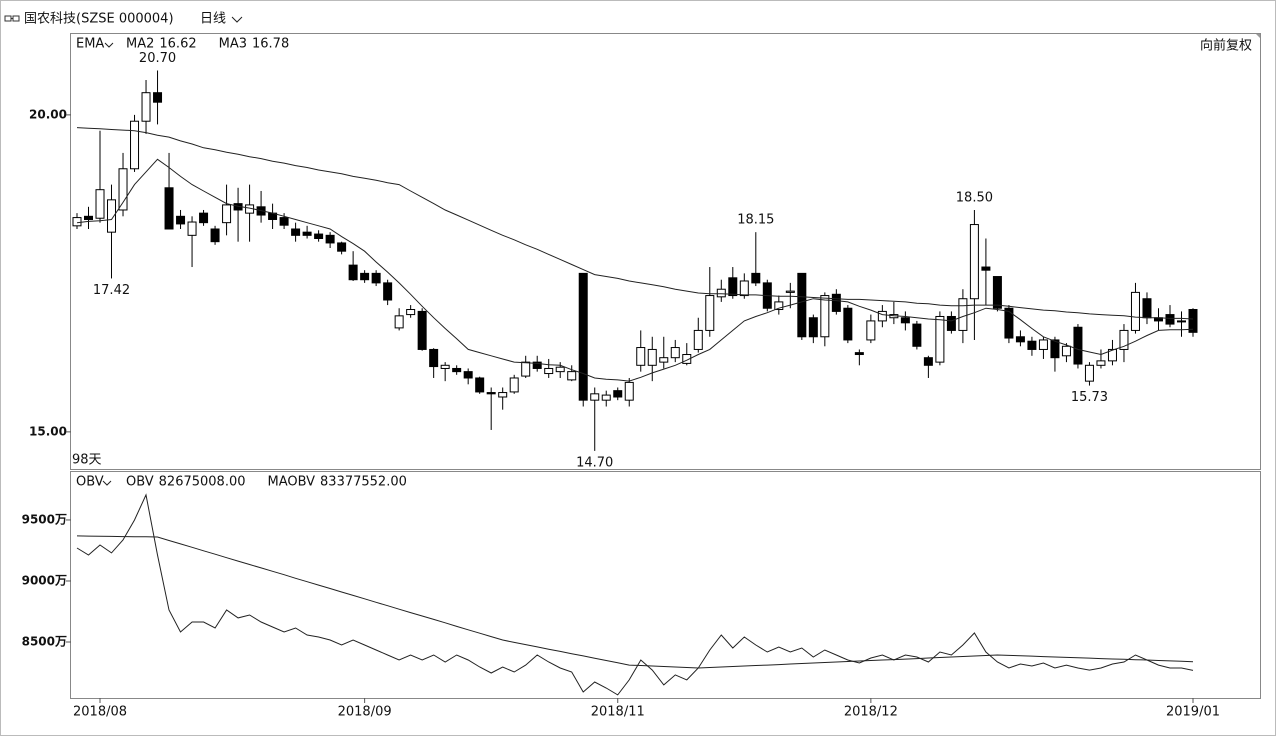 The image size is (1280, 737). I want to click on indicator-dropdown-arrow, so click(109, 45).